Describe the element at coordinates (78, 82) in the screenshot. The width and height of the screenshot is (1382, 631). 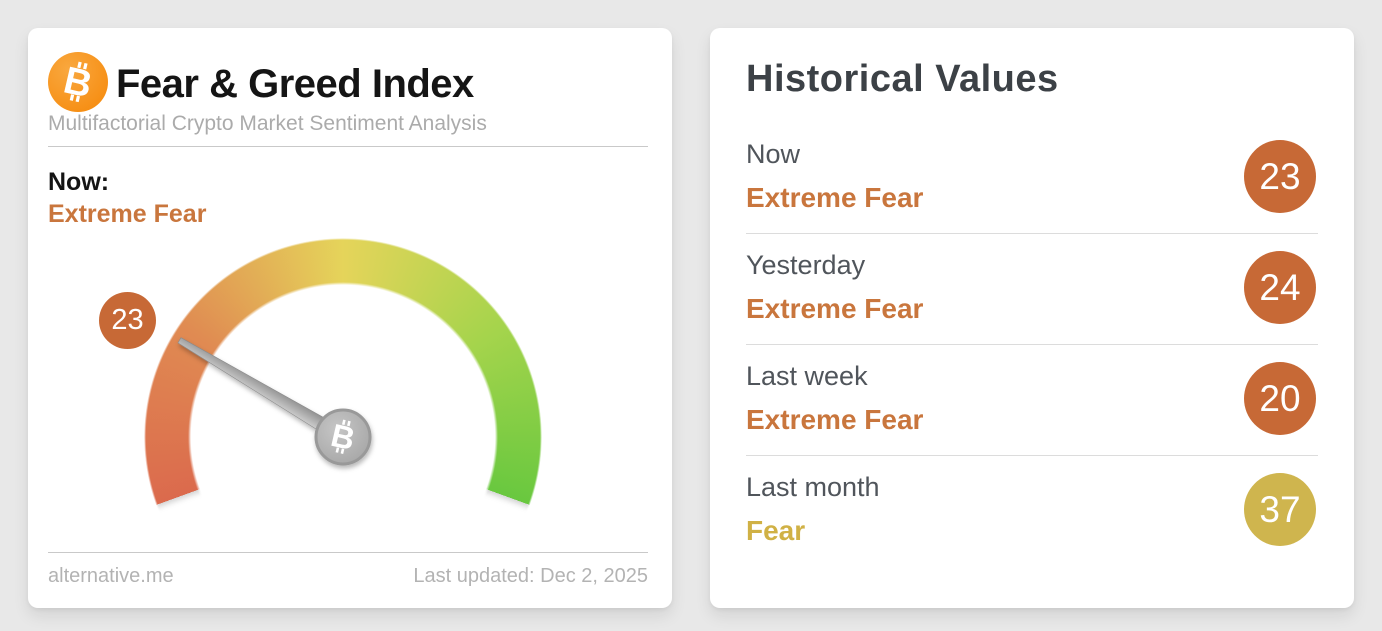
I see `bitcoin-logo-icon: B` at that location.